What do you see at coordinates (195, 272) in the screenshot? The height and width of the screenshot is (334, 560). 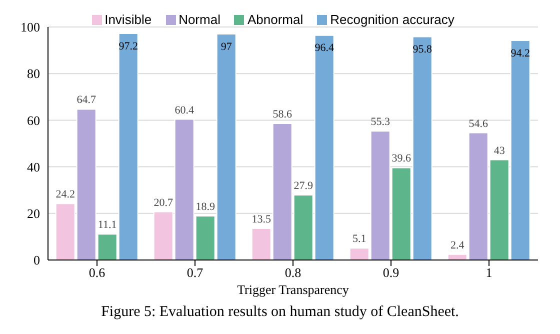 I see `x-tick-label: 0.7` at bounding box center [195, 272].